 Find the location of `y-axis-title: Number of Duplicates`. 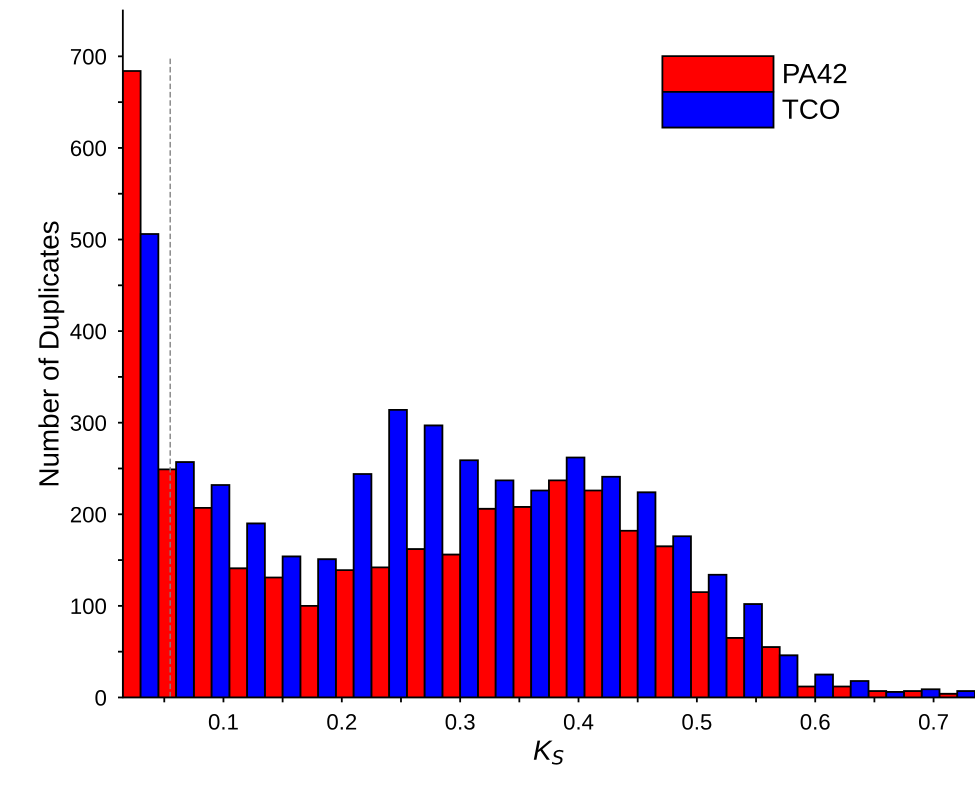

y-axis-title: Number of Duplicates is located at coordinates (51, 353).